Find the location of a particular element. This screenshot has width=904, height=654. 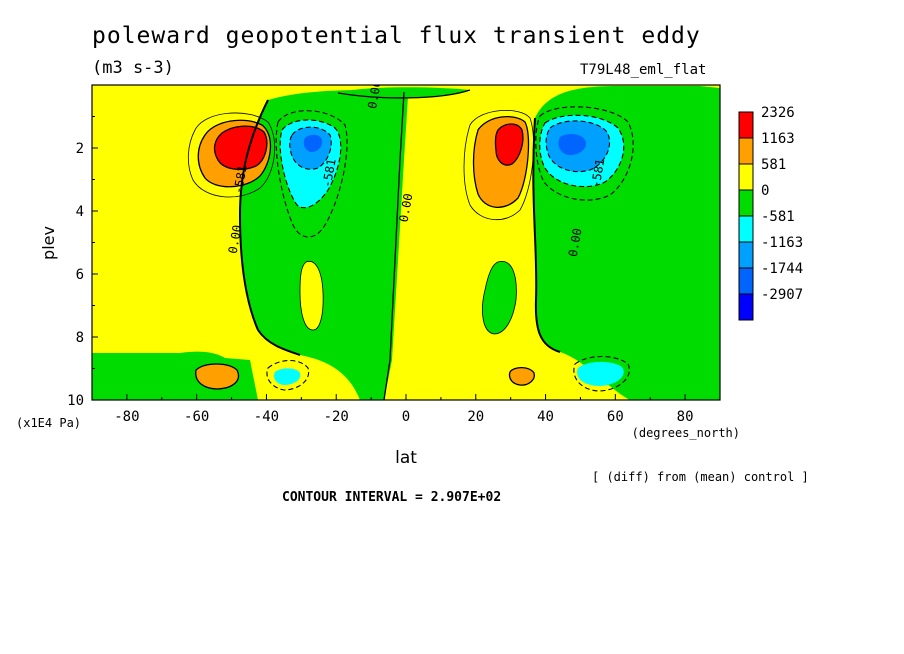

band-0-581-sh-pocket is located at coordinates (312, 295).